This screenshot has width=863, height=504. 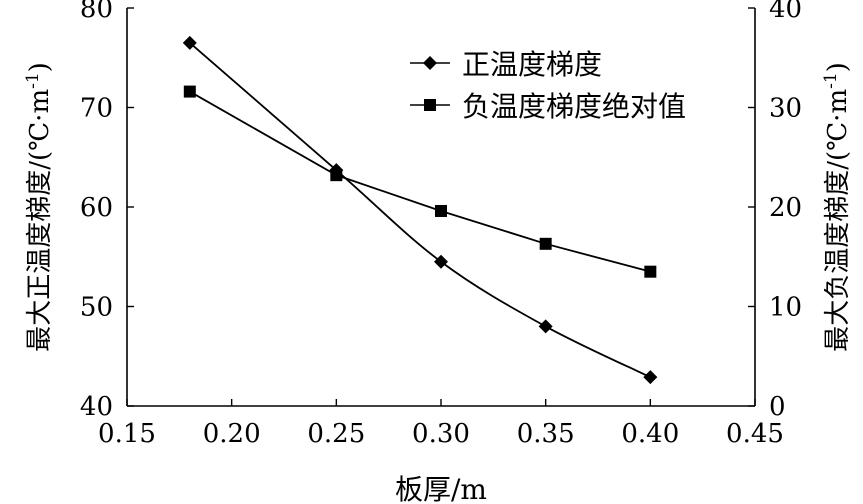 I want to click on x-tick-label: 0.20, so click(x=232, y=434).